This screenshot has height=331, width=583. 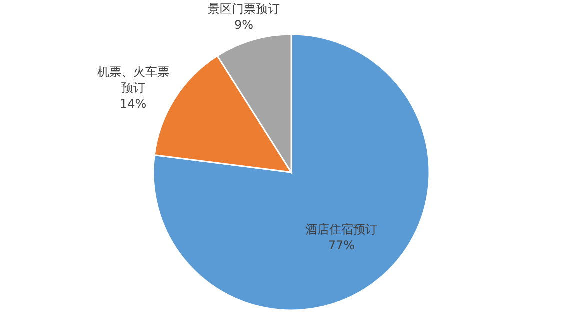 What do you see at coordinates (133, 104) in the screenshot?
I see `data-label: 14%` at bounding box center [133, 104].